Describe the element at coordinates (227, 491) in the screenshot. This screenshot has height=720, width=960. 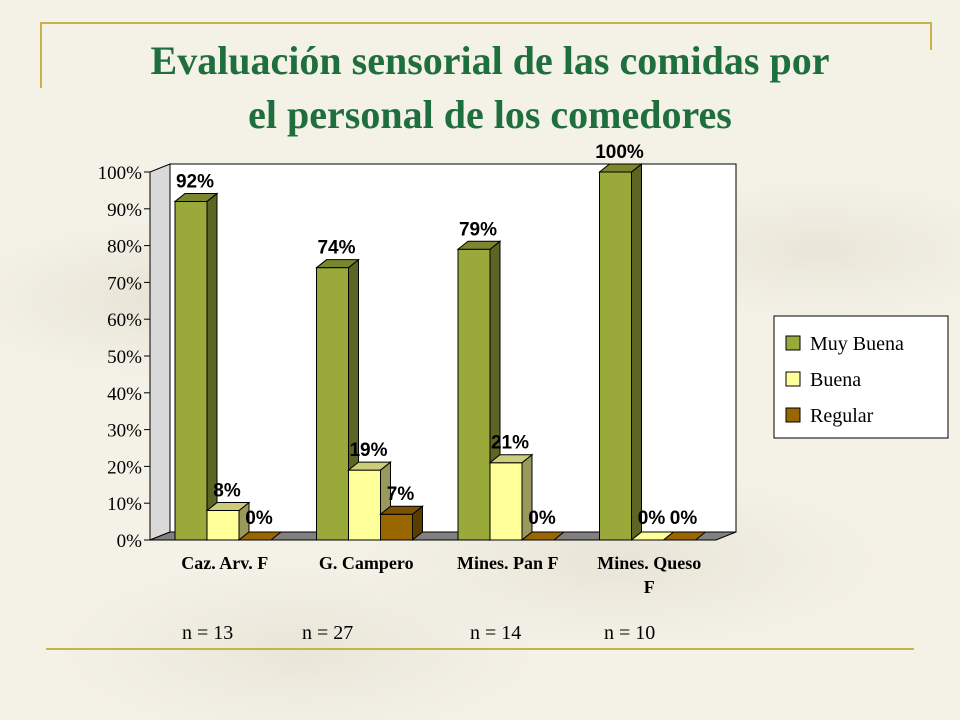
I see `data-label: 8%` at that location.